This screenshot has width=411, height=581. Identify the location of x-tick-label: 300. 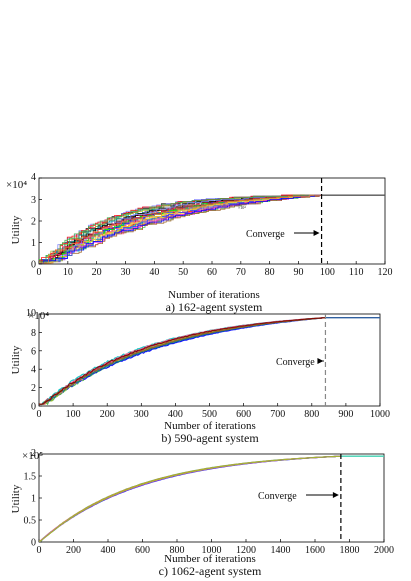
(141, 414).